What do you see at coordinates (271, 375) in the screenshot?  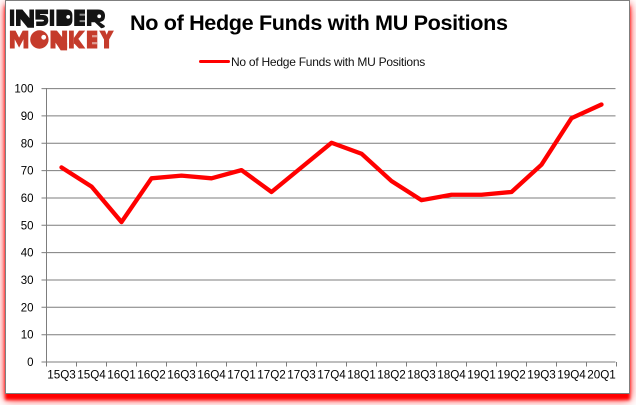 I see `svg-text: 17Q2` at bounding box center [271, 375].